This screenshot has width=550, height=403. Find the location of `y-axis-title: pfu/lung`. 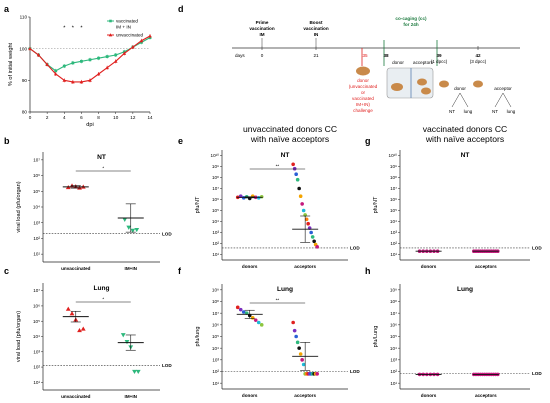

y-axis-title: pfu/lung is located at coordinates (198, 337).